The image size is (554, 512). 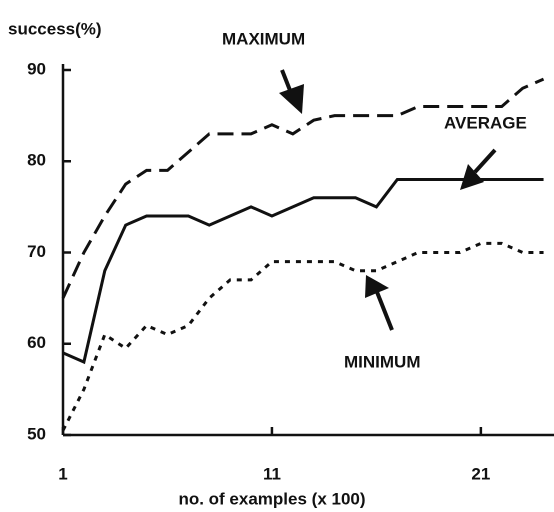 What do you see at coordinates (382, 361) in the screenshot?
I see `annotation: MINIMUM` at bounding box center [382, 361].